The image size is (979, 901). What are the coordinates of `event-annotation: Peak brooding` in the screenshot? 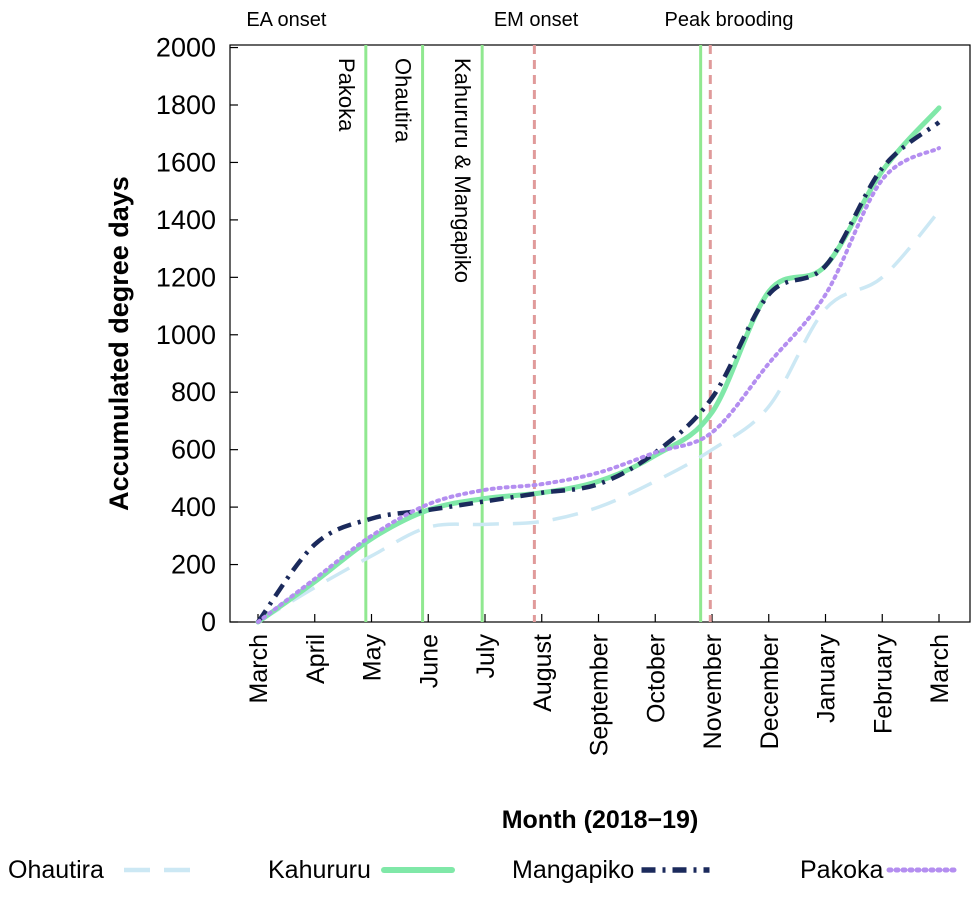 It's located at (729, 20).